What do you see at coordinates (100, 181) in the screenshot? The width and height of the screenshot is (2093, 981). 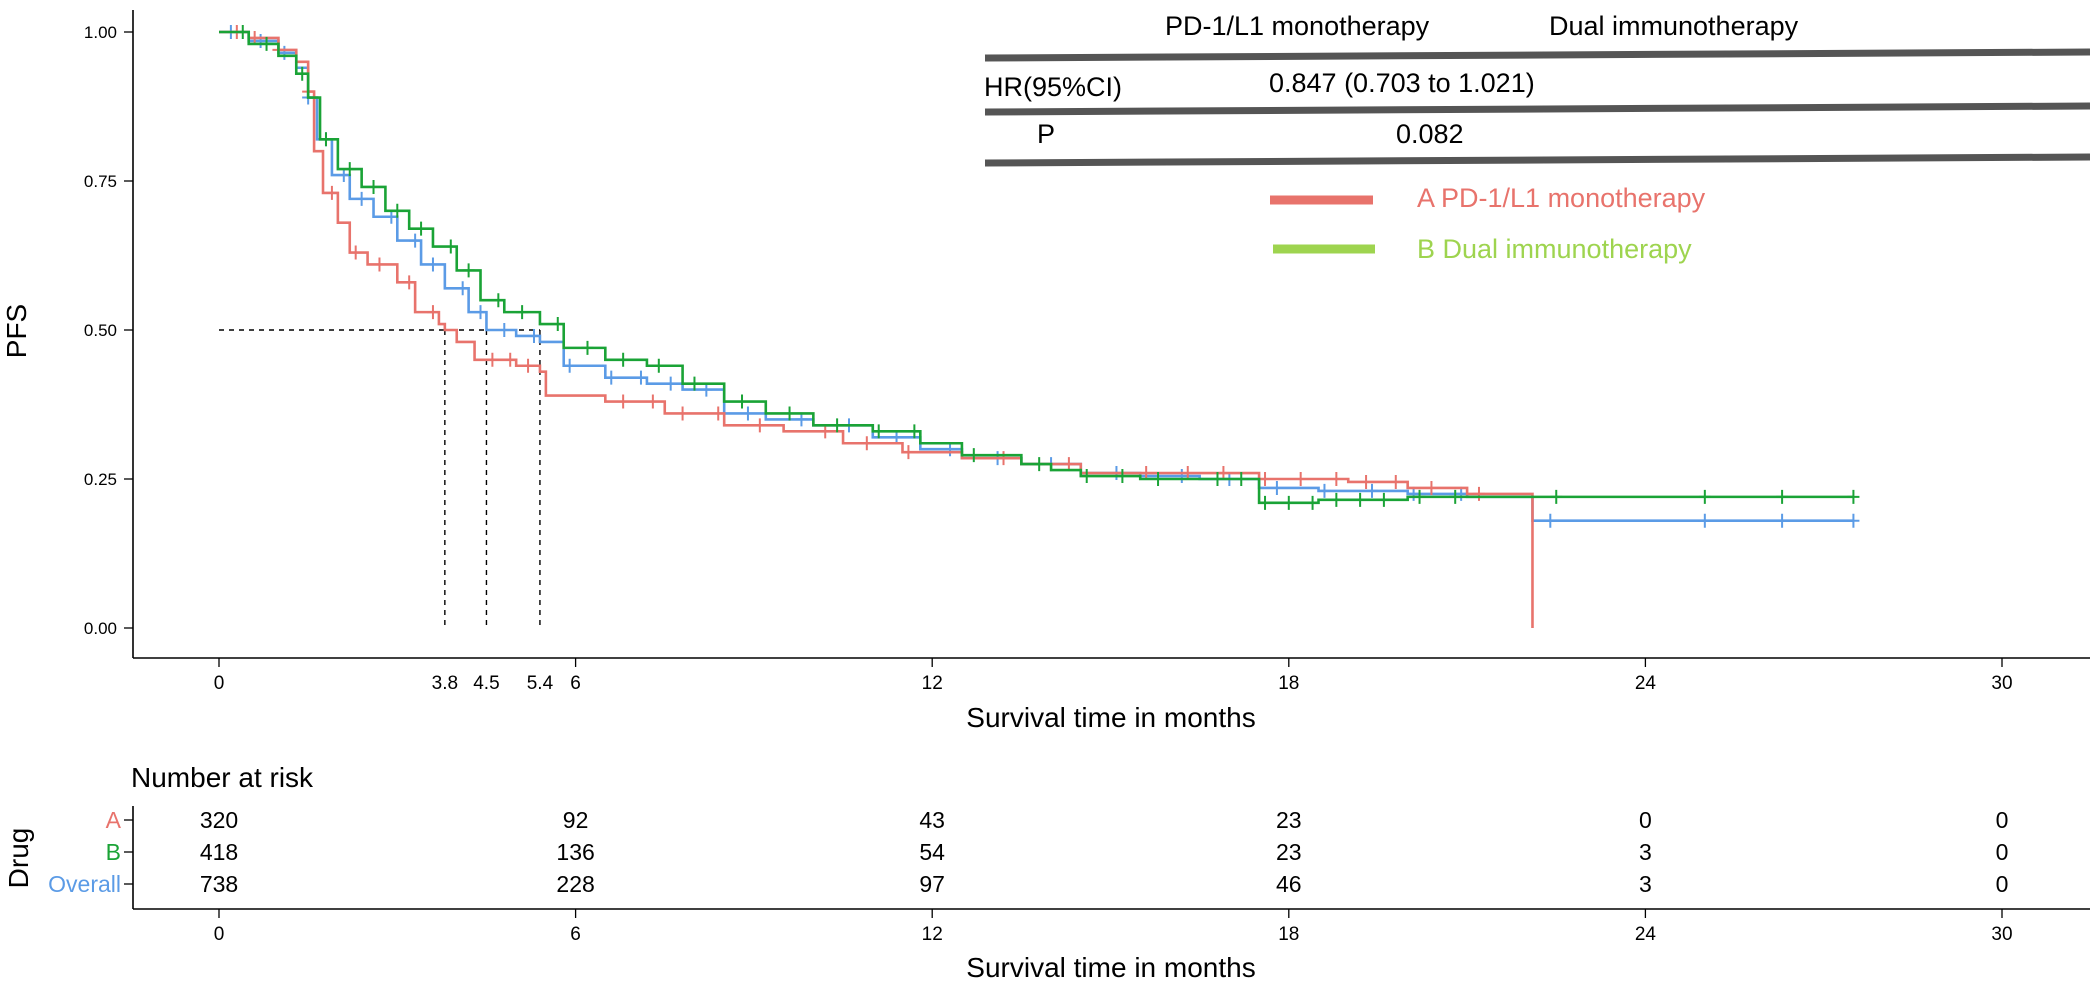 I see `y-tick-label: 0.75` at bounding box center [100, 181].